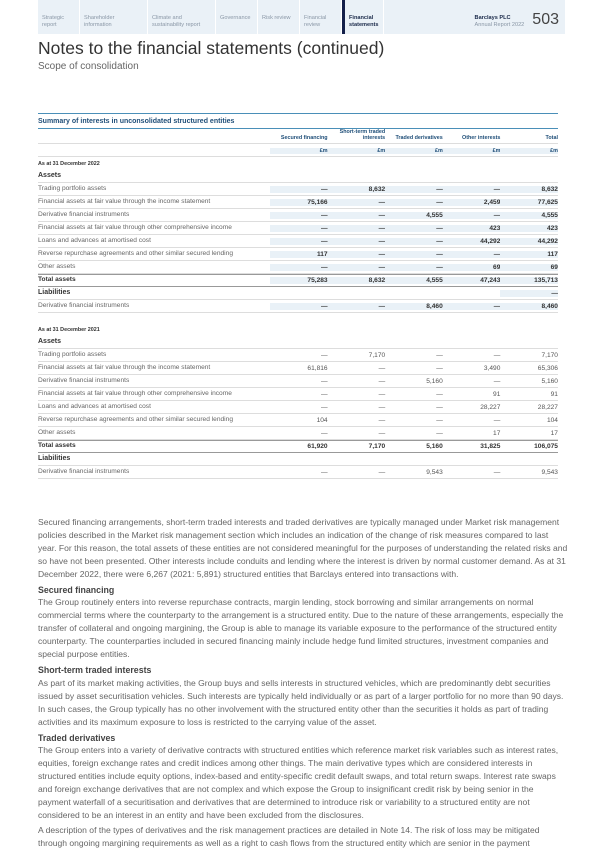 The width and height of the screenshot is (600, 852). What do you see at coordinates (545, 19) in the screenshot?
I see `page-number: 503` at bounding box center [545, 19].